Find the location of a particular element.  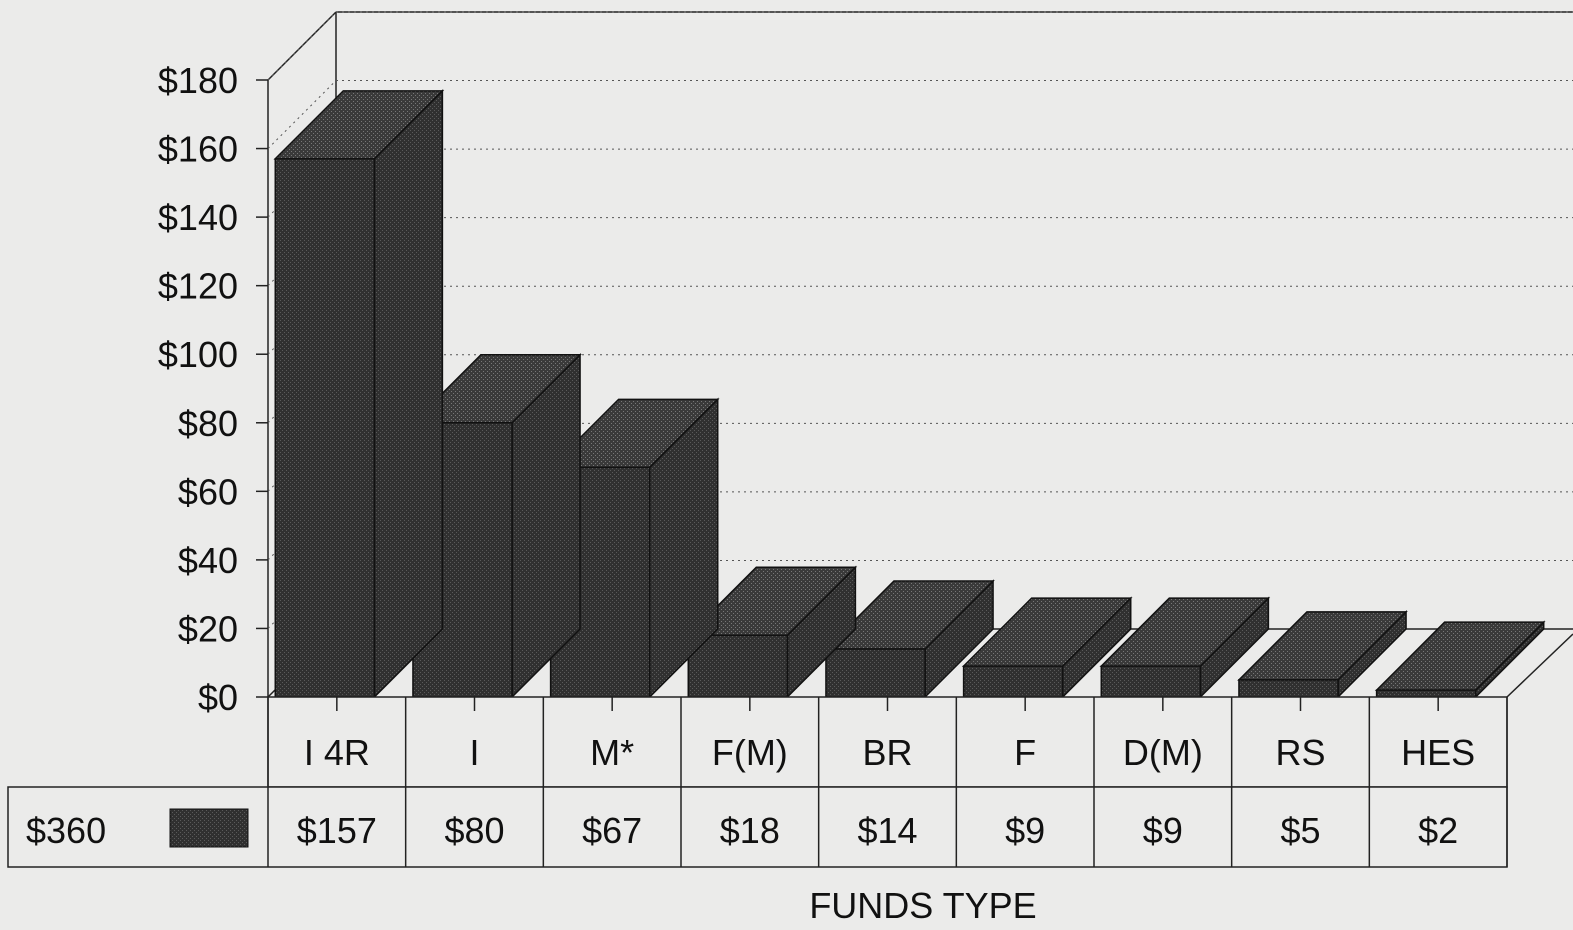

value-label: $80 is located at coordinates (474, 830).